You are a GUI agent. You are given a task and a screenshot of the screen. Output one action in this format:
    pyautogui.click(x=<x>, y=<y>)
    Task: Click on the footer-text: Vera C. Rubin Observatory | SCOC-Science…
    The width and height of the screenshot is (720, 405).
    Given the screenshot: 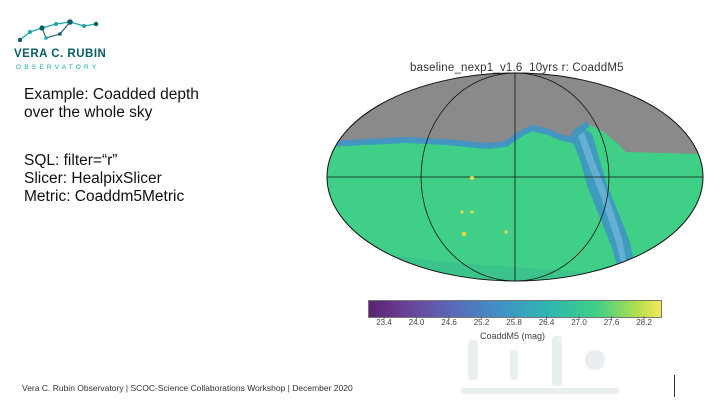 What is the action you would take?
    pyautogui.click(x=187, y=388)
    